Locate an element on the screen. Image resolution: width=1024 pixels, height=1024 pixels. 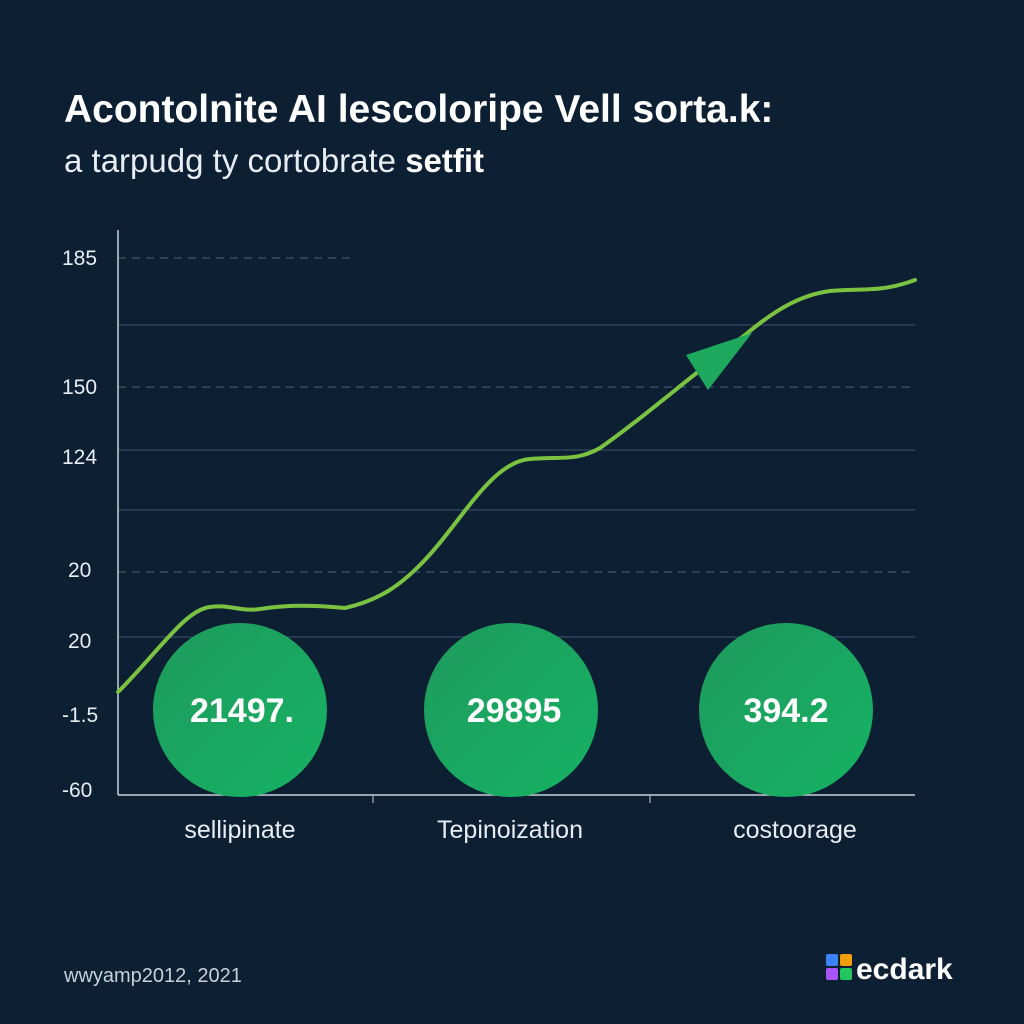
metric-value: 29895 is located at coordinates (514, 711).